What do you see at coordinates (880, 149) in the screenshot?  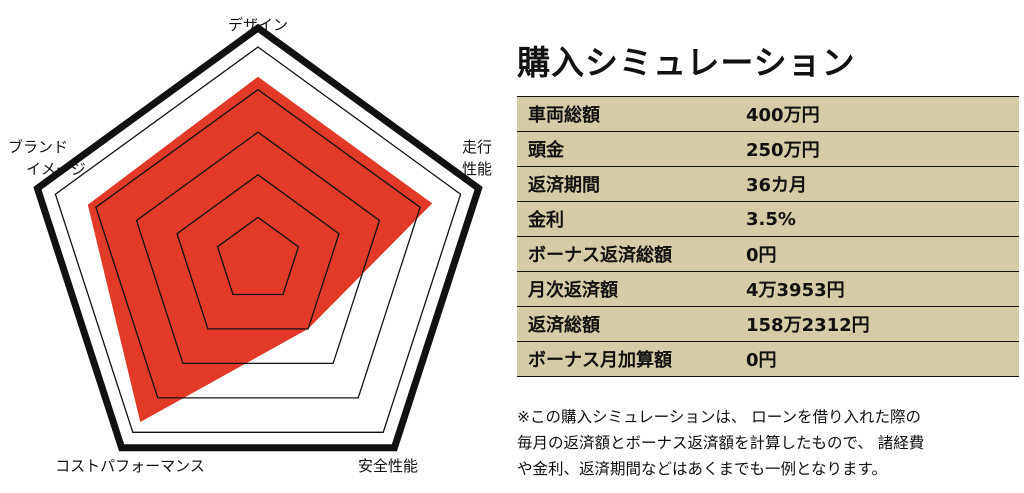 I see `row-value: 250万円` at bounding box center [880, 149].